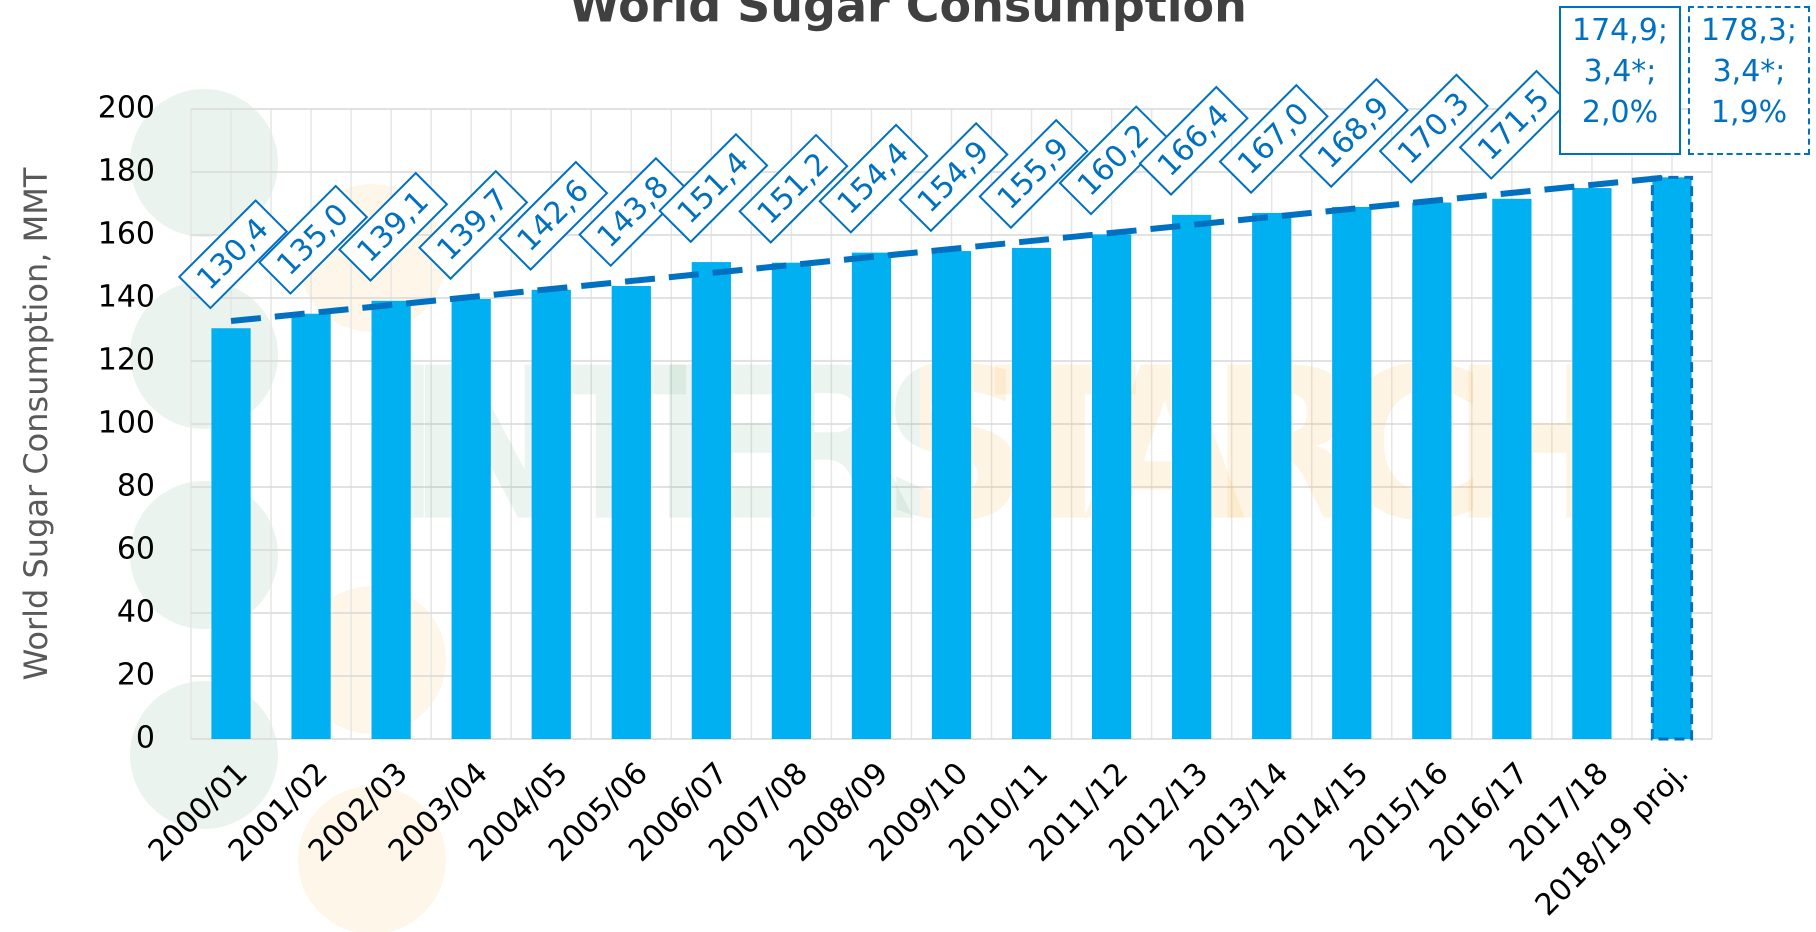  I want to click on data-label-box: 166,4, so click(1193, 140).